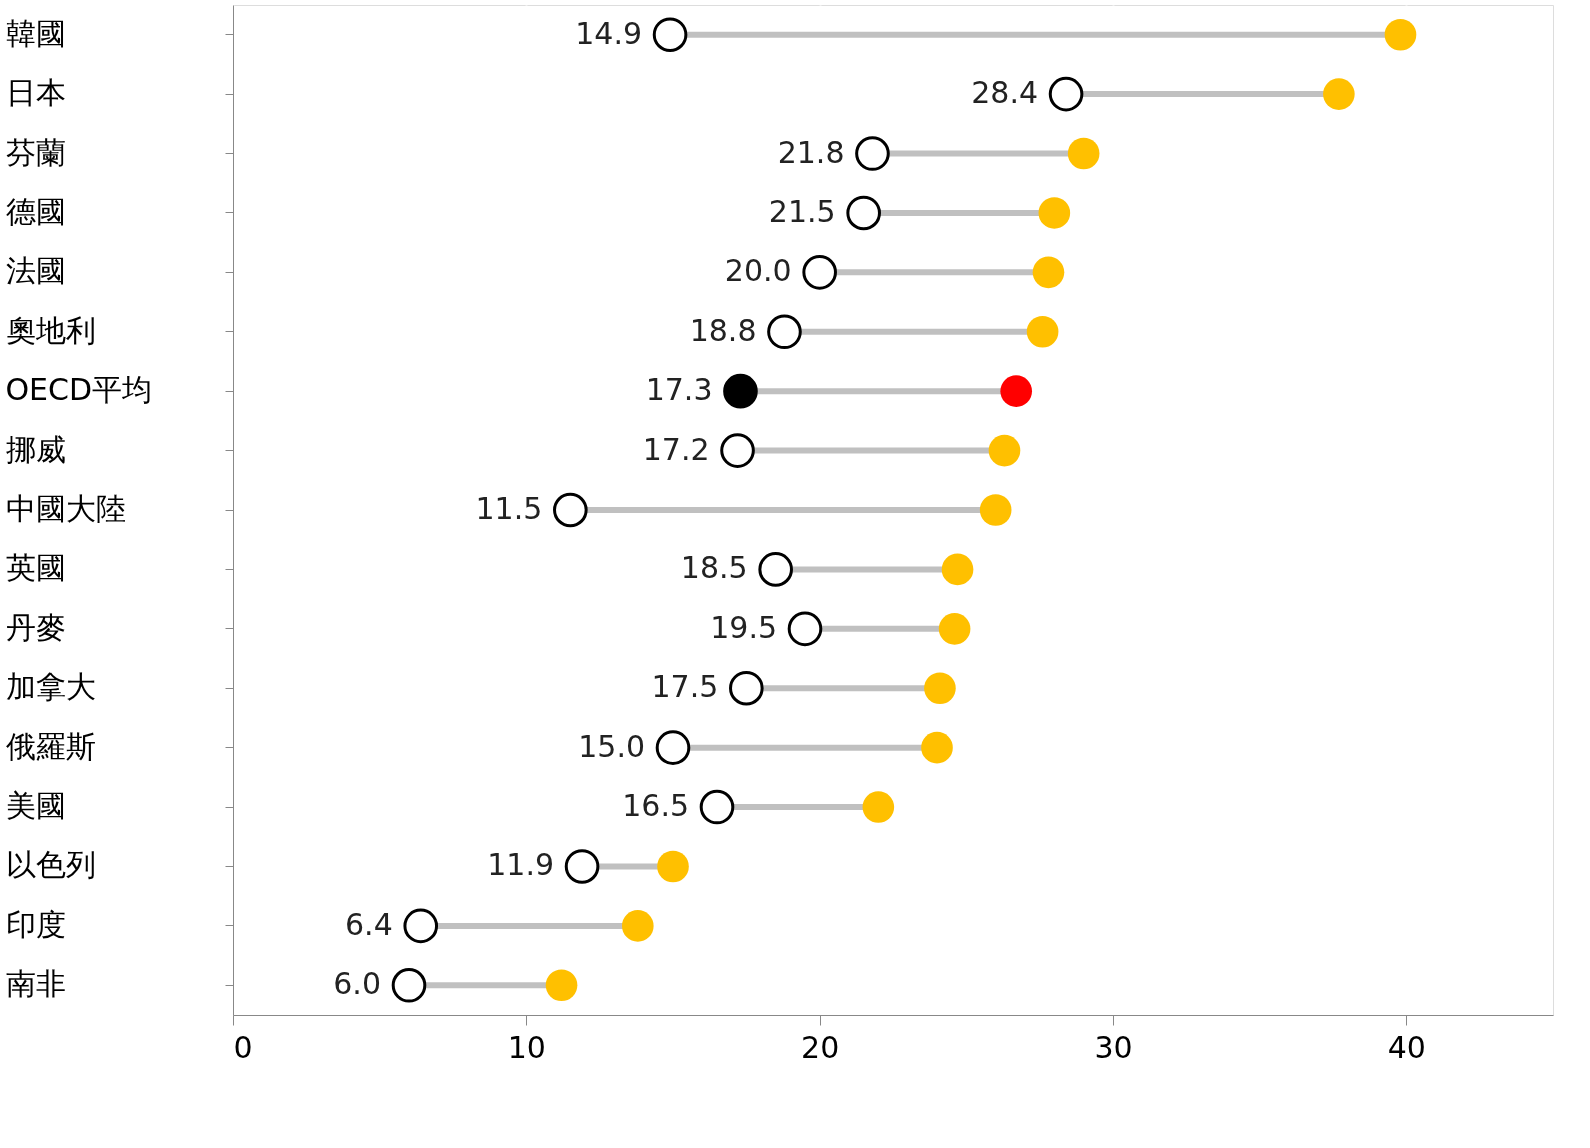 The image size is (1590, 1148). I want to click on data-label: 11.9, so click(521, 865).